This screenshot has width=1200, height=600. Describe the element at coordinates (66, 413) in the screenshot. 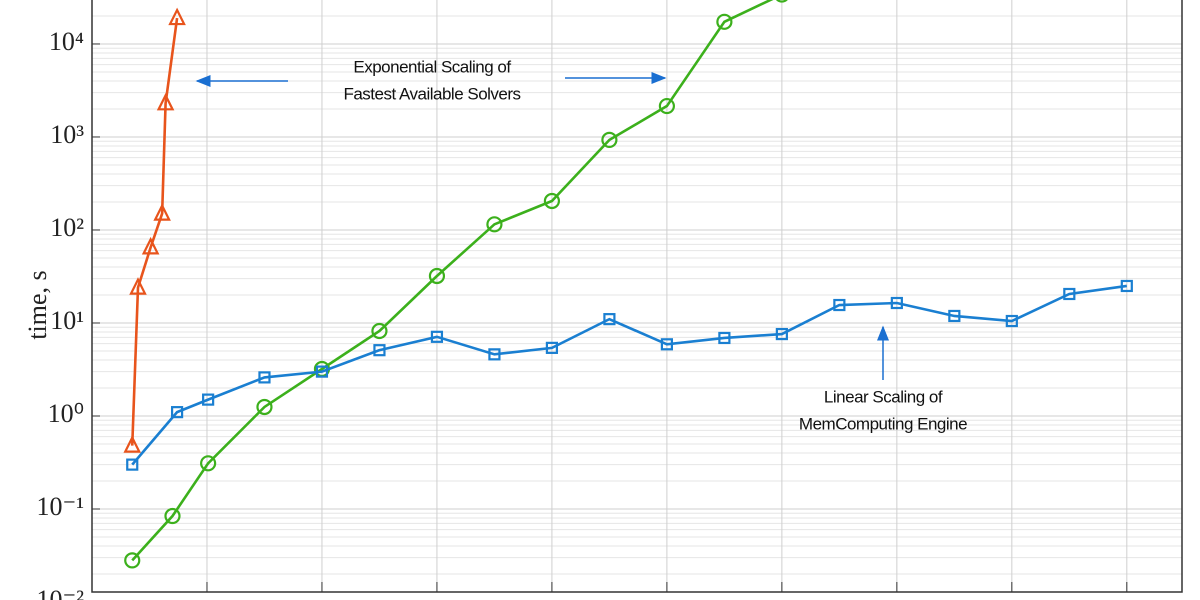

I see `y-tick-label: 10⁰` at that location.